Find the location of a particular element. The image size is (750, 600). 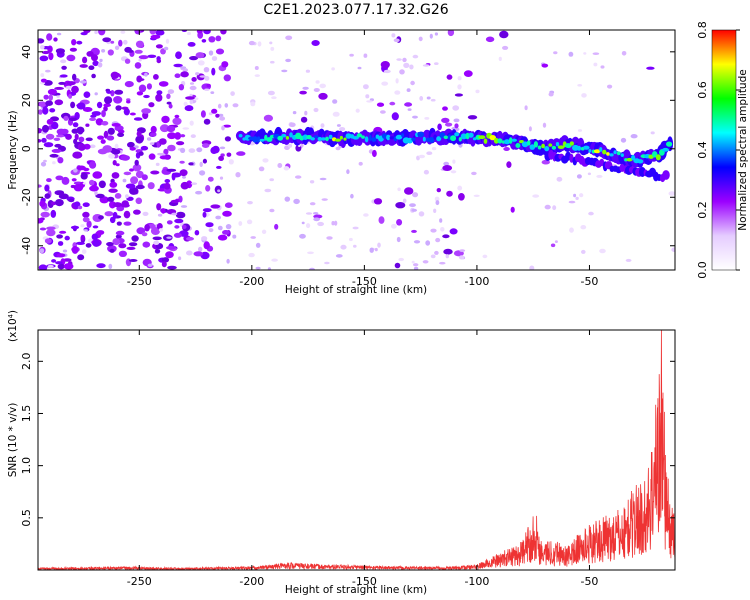

snr-y-tick-label: 1.0 is located at coordinates (26, 466).